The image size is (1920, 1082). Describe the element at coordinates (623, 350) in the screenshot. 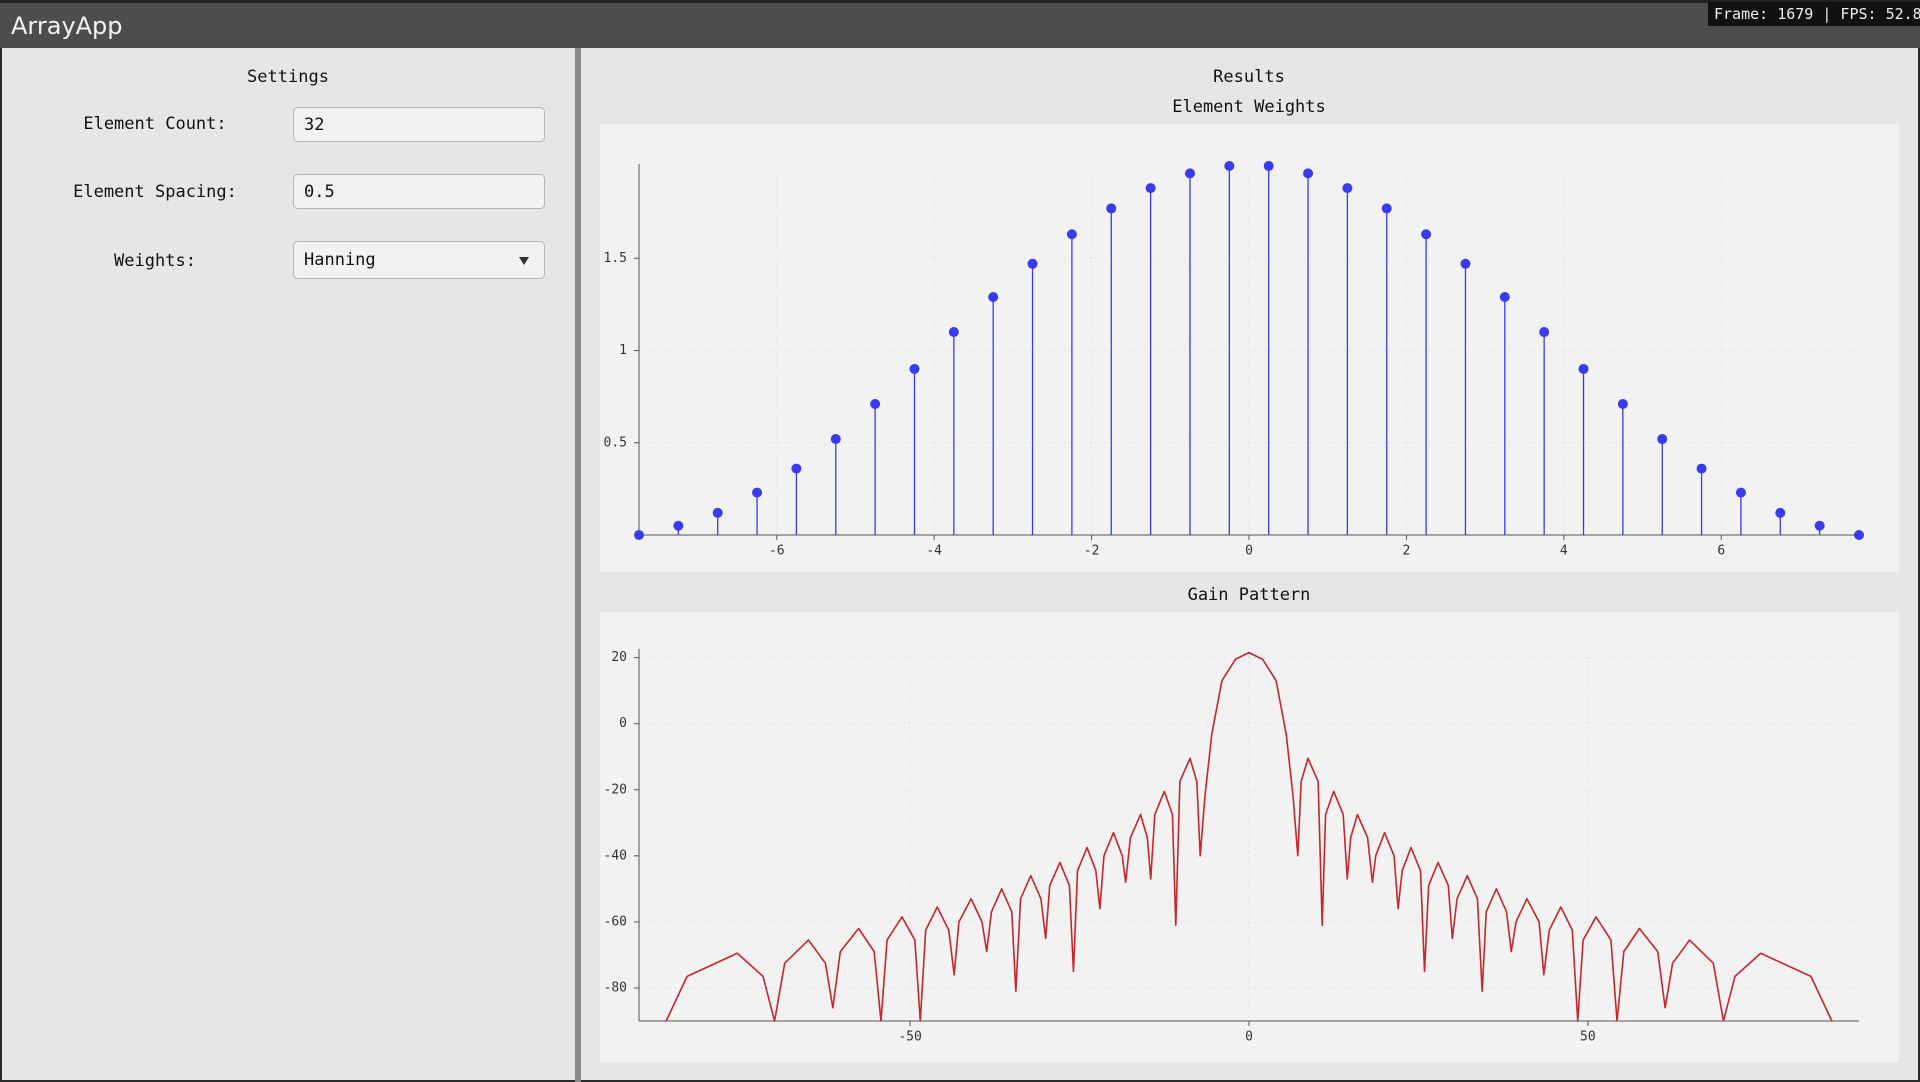

I see `y-tick-label: 1` at that location.